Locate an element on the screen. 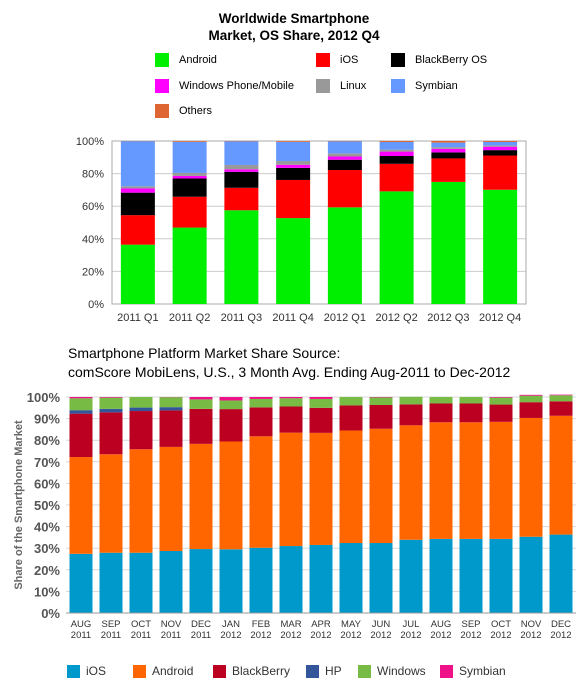  chart1-y-tick-label: 60% is located at coordinates (93, 207).